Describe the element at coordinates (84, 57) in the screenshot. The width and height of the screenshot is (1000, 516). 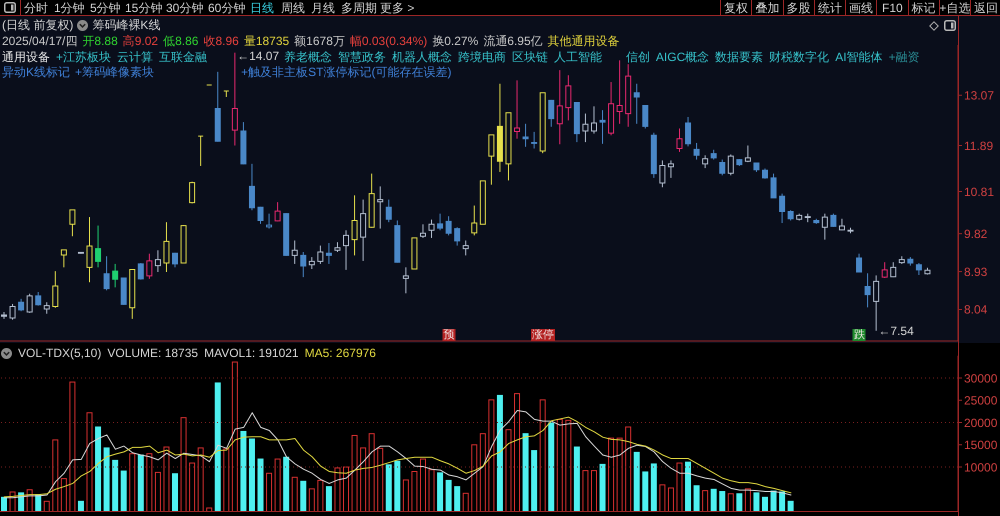
I see `annotation: +江苏板块` at that location.